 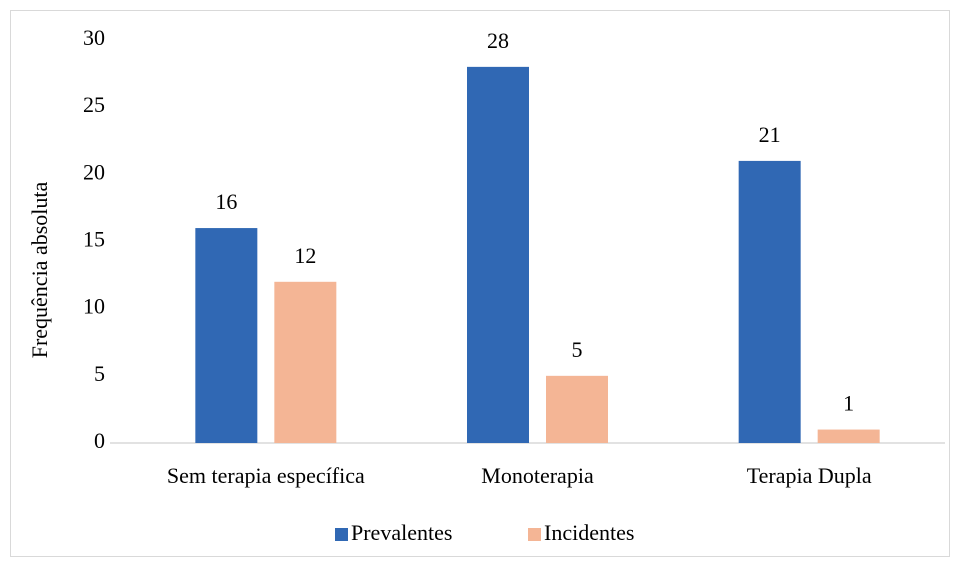 I want to click on y-tick-label: 30, so click(x=94, y=37).